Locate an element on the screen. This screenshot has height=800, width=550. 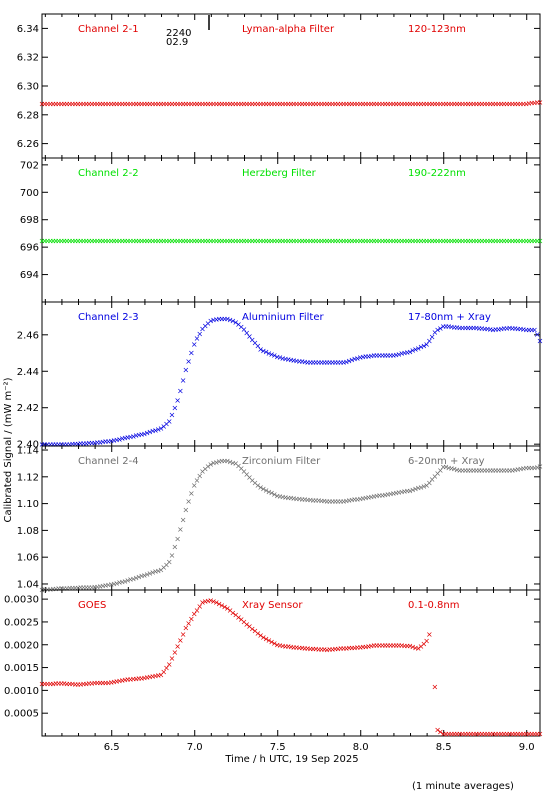
y-tick-label: 1.14 is located at coordinates (28, 451).